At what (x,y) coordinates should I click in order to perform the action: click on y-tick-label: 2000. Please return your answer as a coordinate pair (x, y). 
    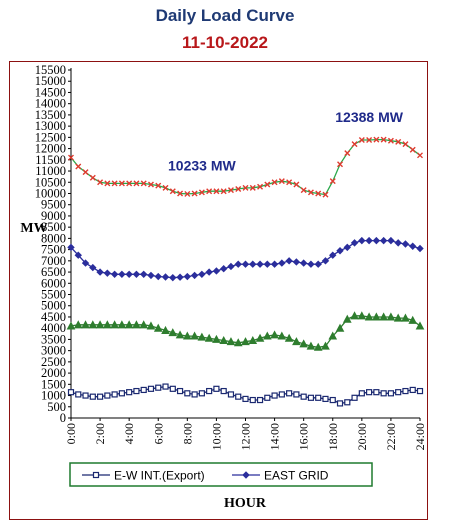
    Looking at the image, I should click on (53, 373).